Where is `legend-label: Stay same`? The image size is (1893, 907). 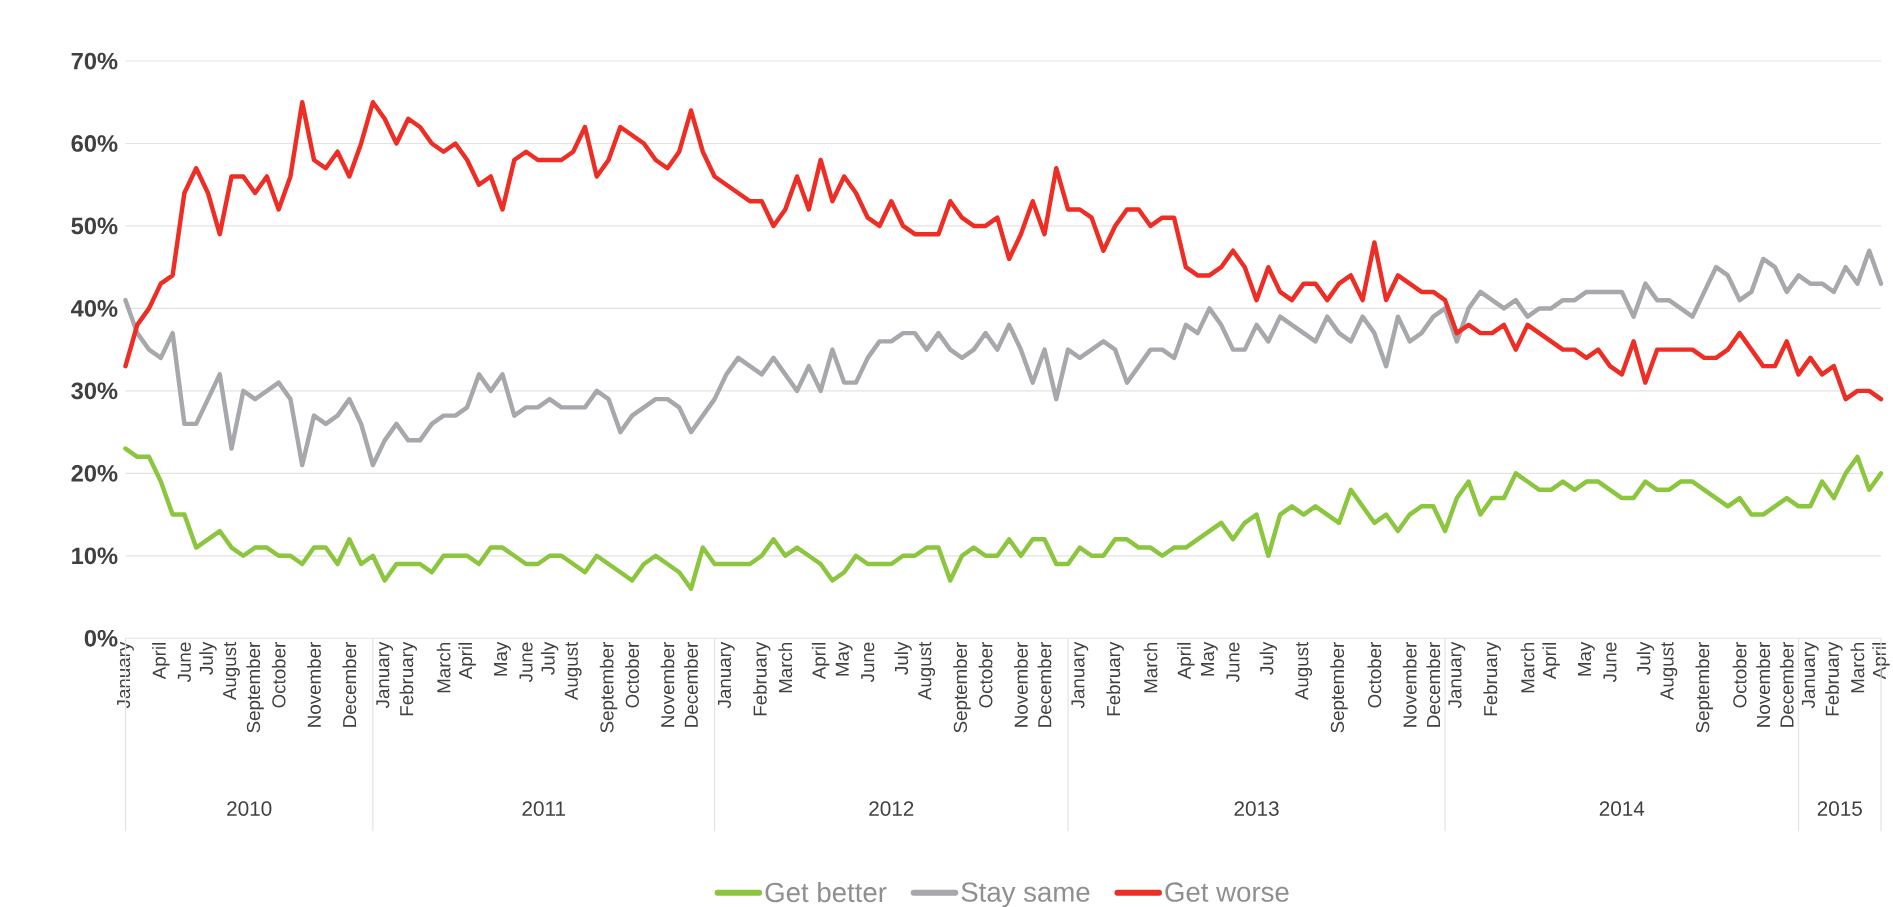
legend-label: Stay same is located at coordinates (1025, 894).